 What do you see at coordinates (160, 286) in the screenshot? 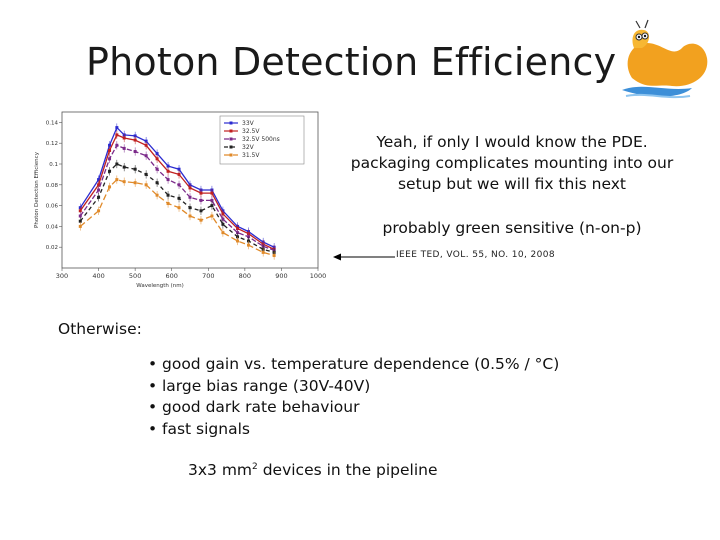
I see `x-axis-label: Wavelength (nm)` at bounding box center [160, 286].